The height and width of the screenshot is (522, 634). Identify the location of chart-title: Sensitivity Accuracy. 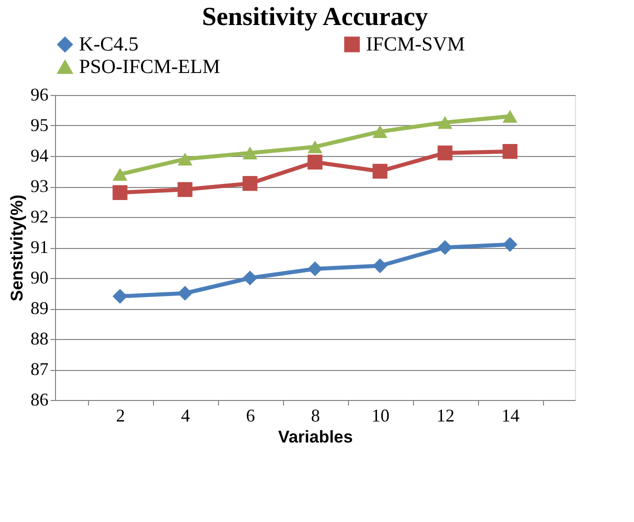
(315, 16).